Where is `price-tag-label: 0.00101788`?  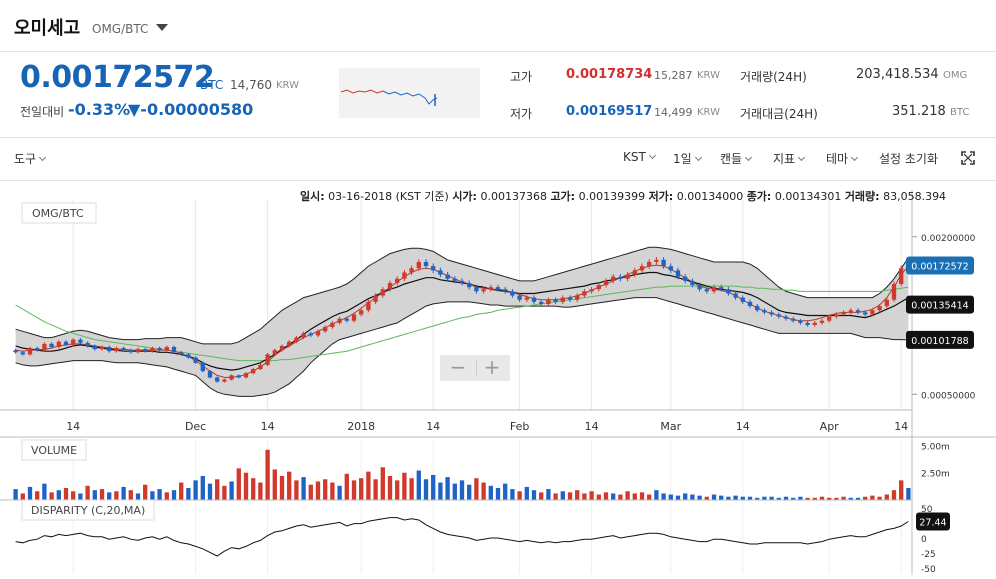
price-tag-label: 0.00101788 is located at coordinates (939, 341).